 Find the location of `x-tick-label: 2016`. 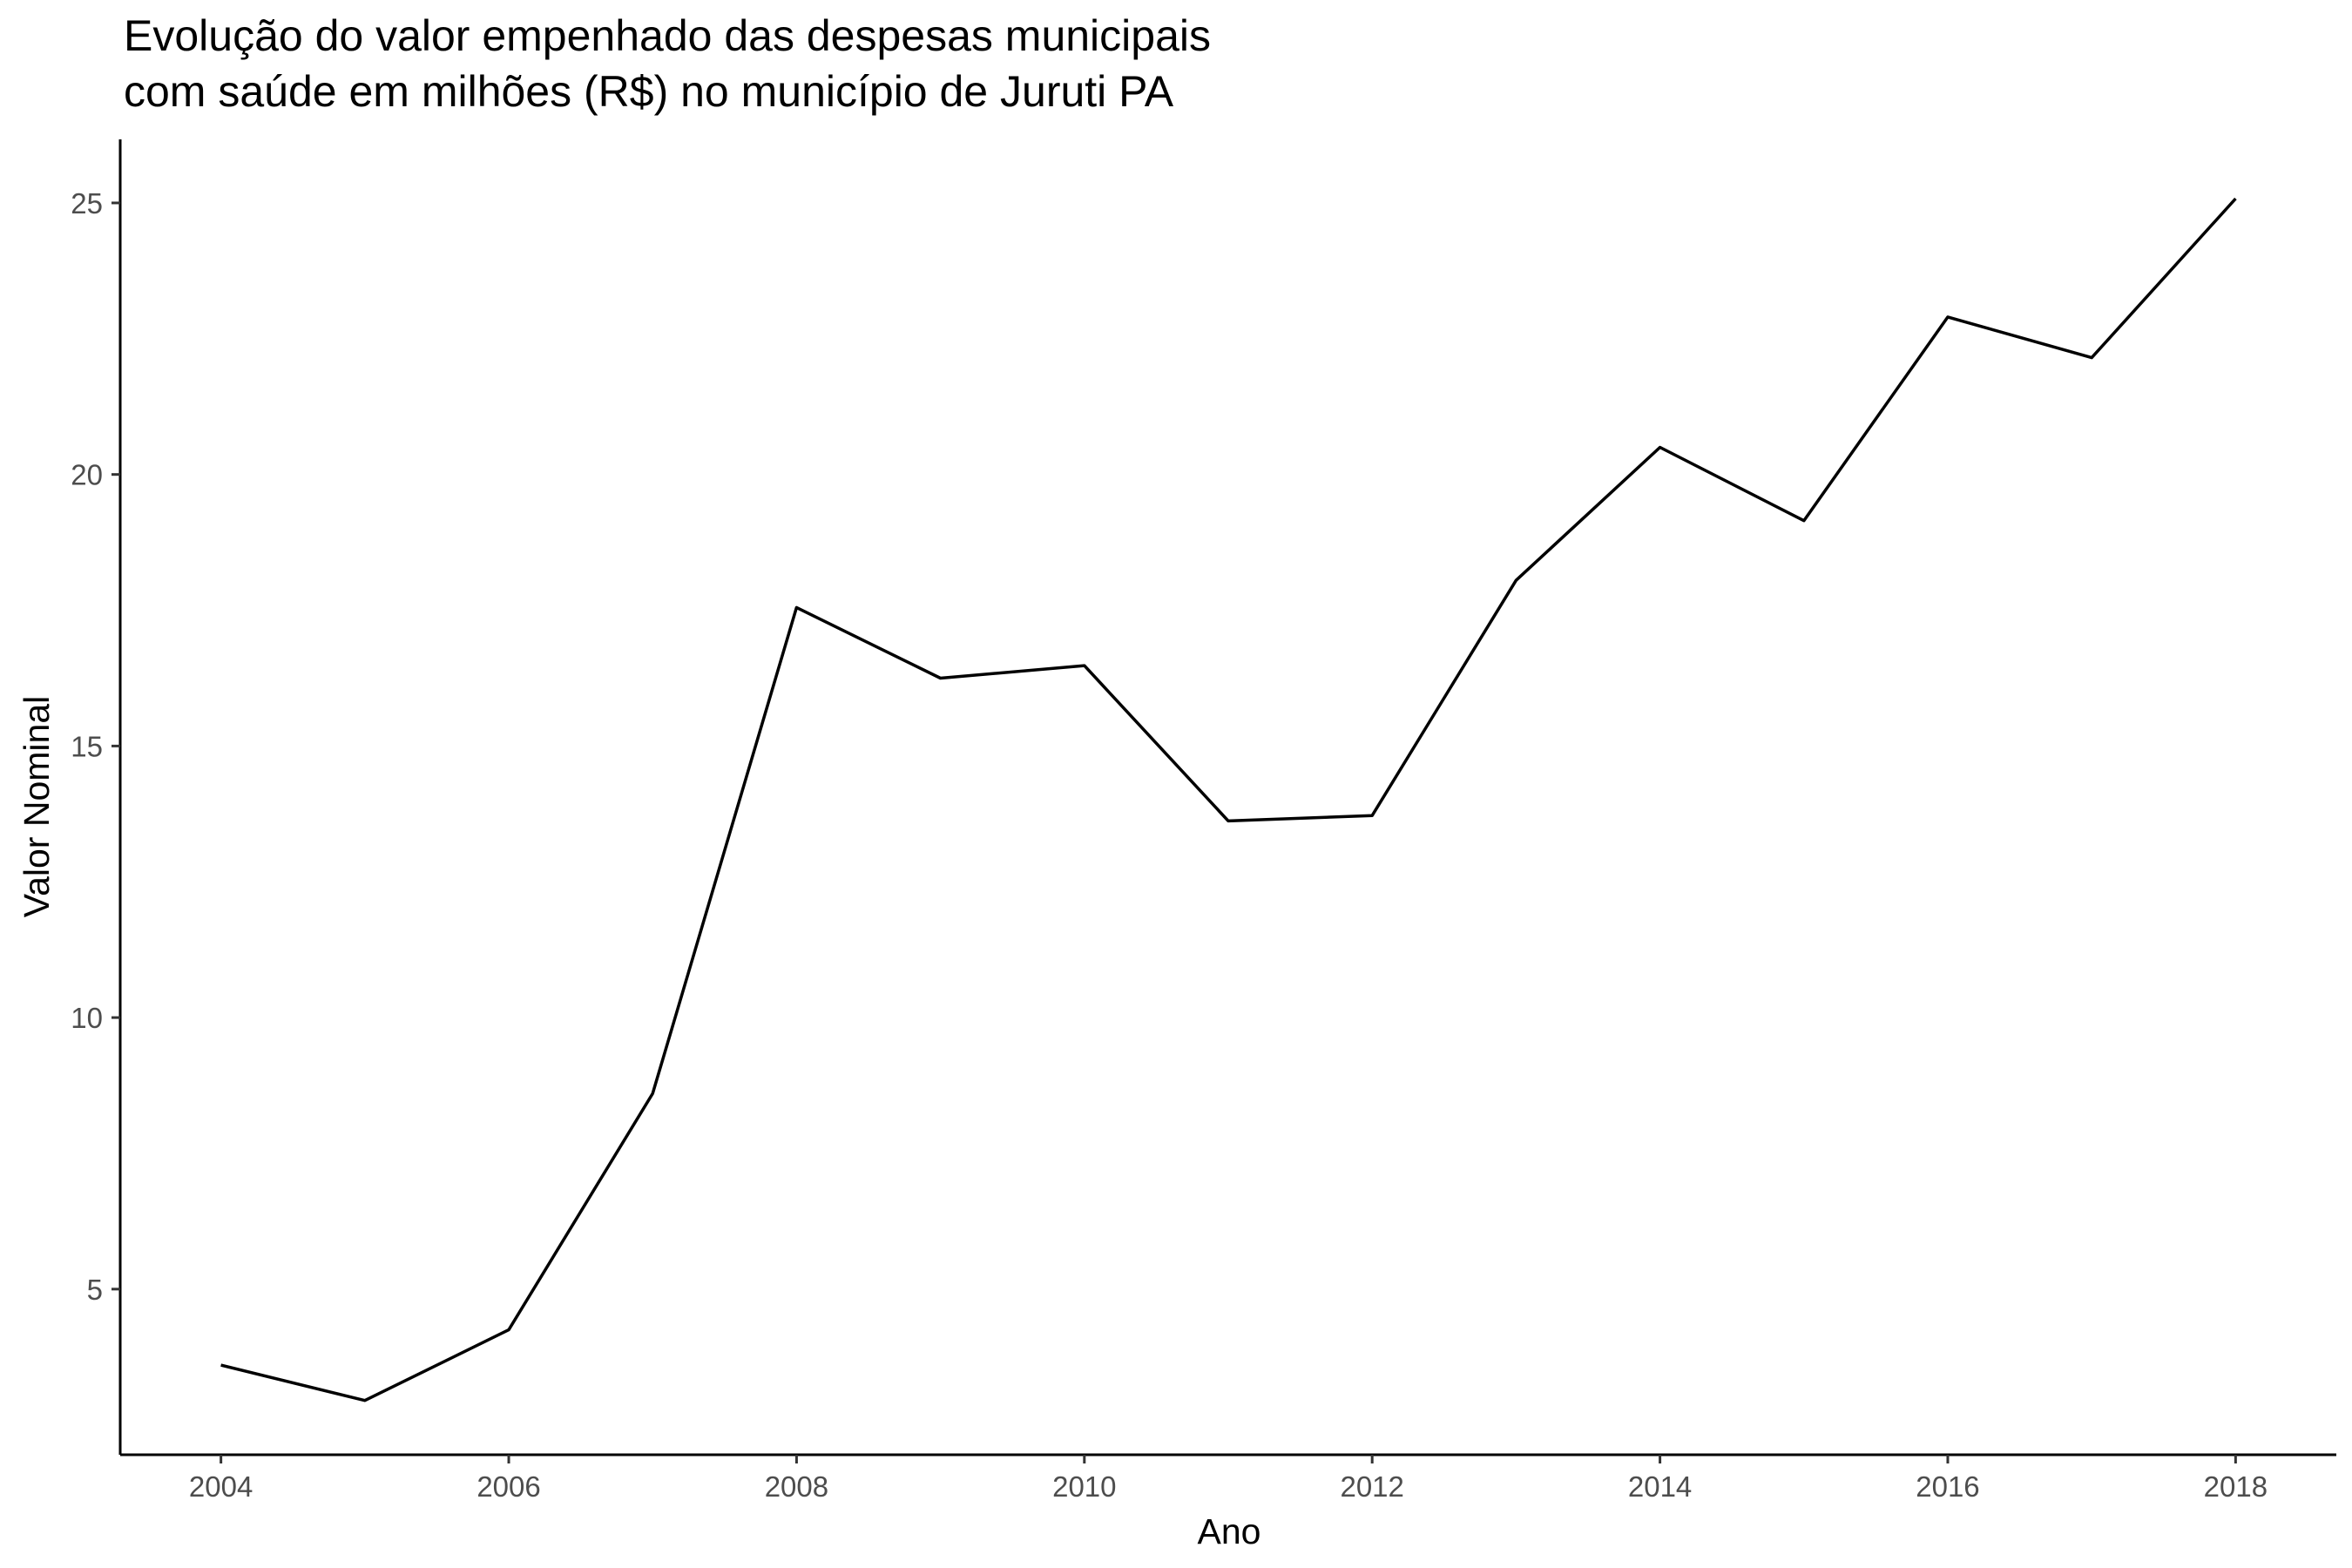

x-tick-label: 2016 is located at coordinates (1948, 1487).